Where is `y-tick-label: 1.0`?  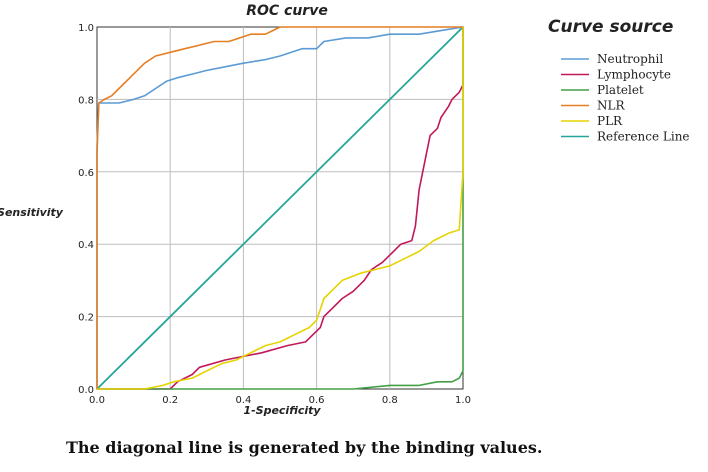 y-tick-label: 1.0 is located at coordinates (86, 28).